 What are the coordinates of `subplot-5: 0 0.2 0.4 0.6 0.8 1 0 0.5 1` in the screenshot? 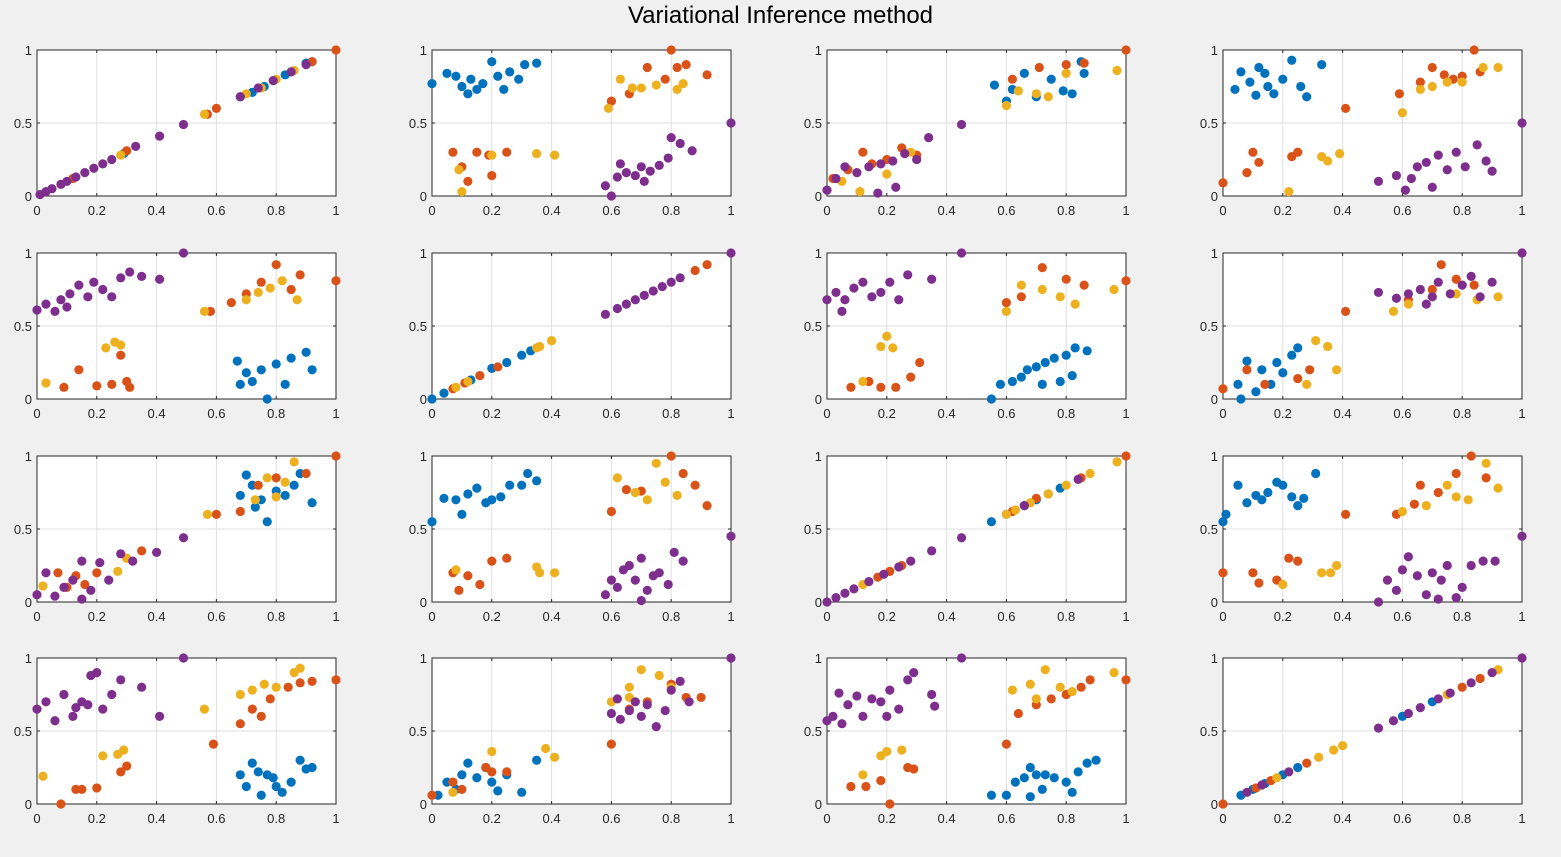 It's located at (177, 333).